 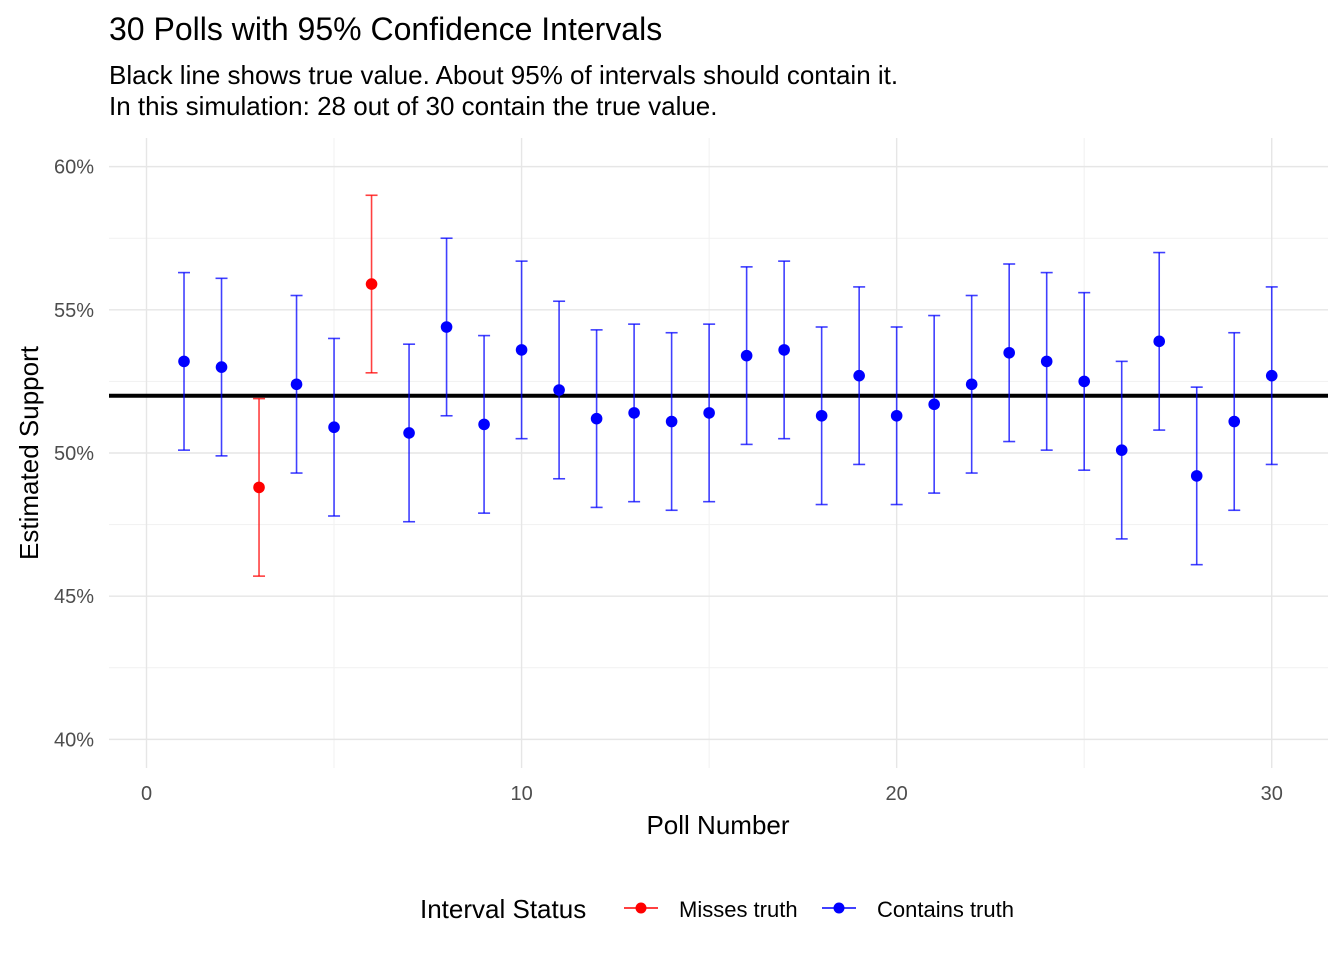 What do you see at coordinates (521, 794) in the screenshot?
I see `x-tick-label: 10` at bounding box center [521, 794].